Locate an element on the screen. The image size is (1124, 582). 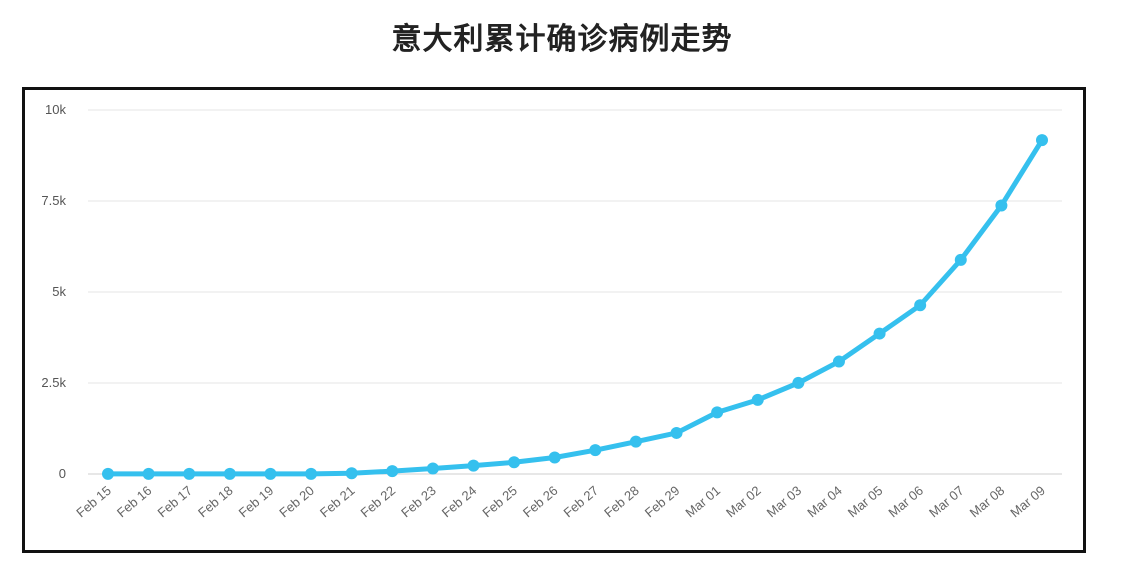
x-tick-label: Feb 29 is located at coordinates (662, 502).